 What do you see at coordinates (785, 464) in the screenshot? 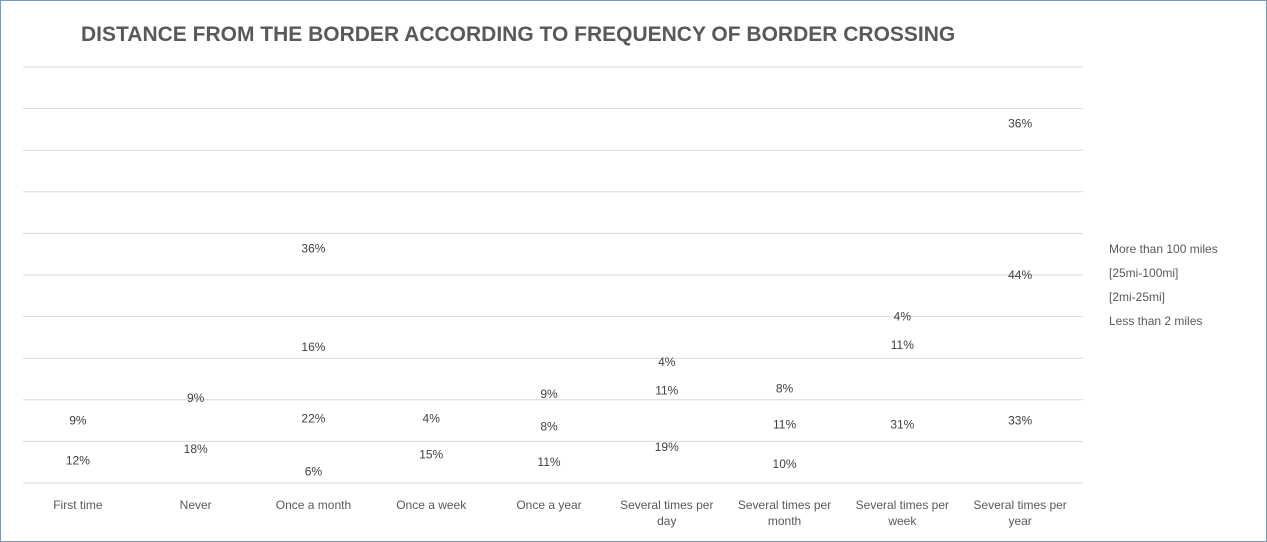
I see `data-label: 10%` at bounding box center [785, 464].